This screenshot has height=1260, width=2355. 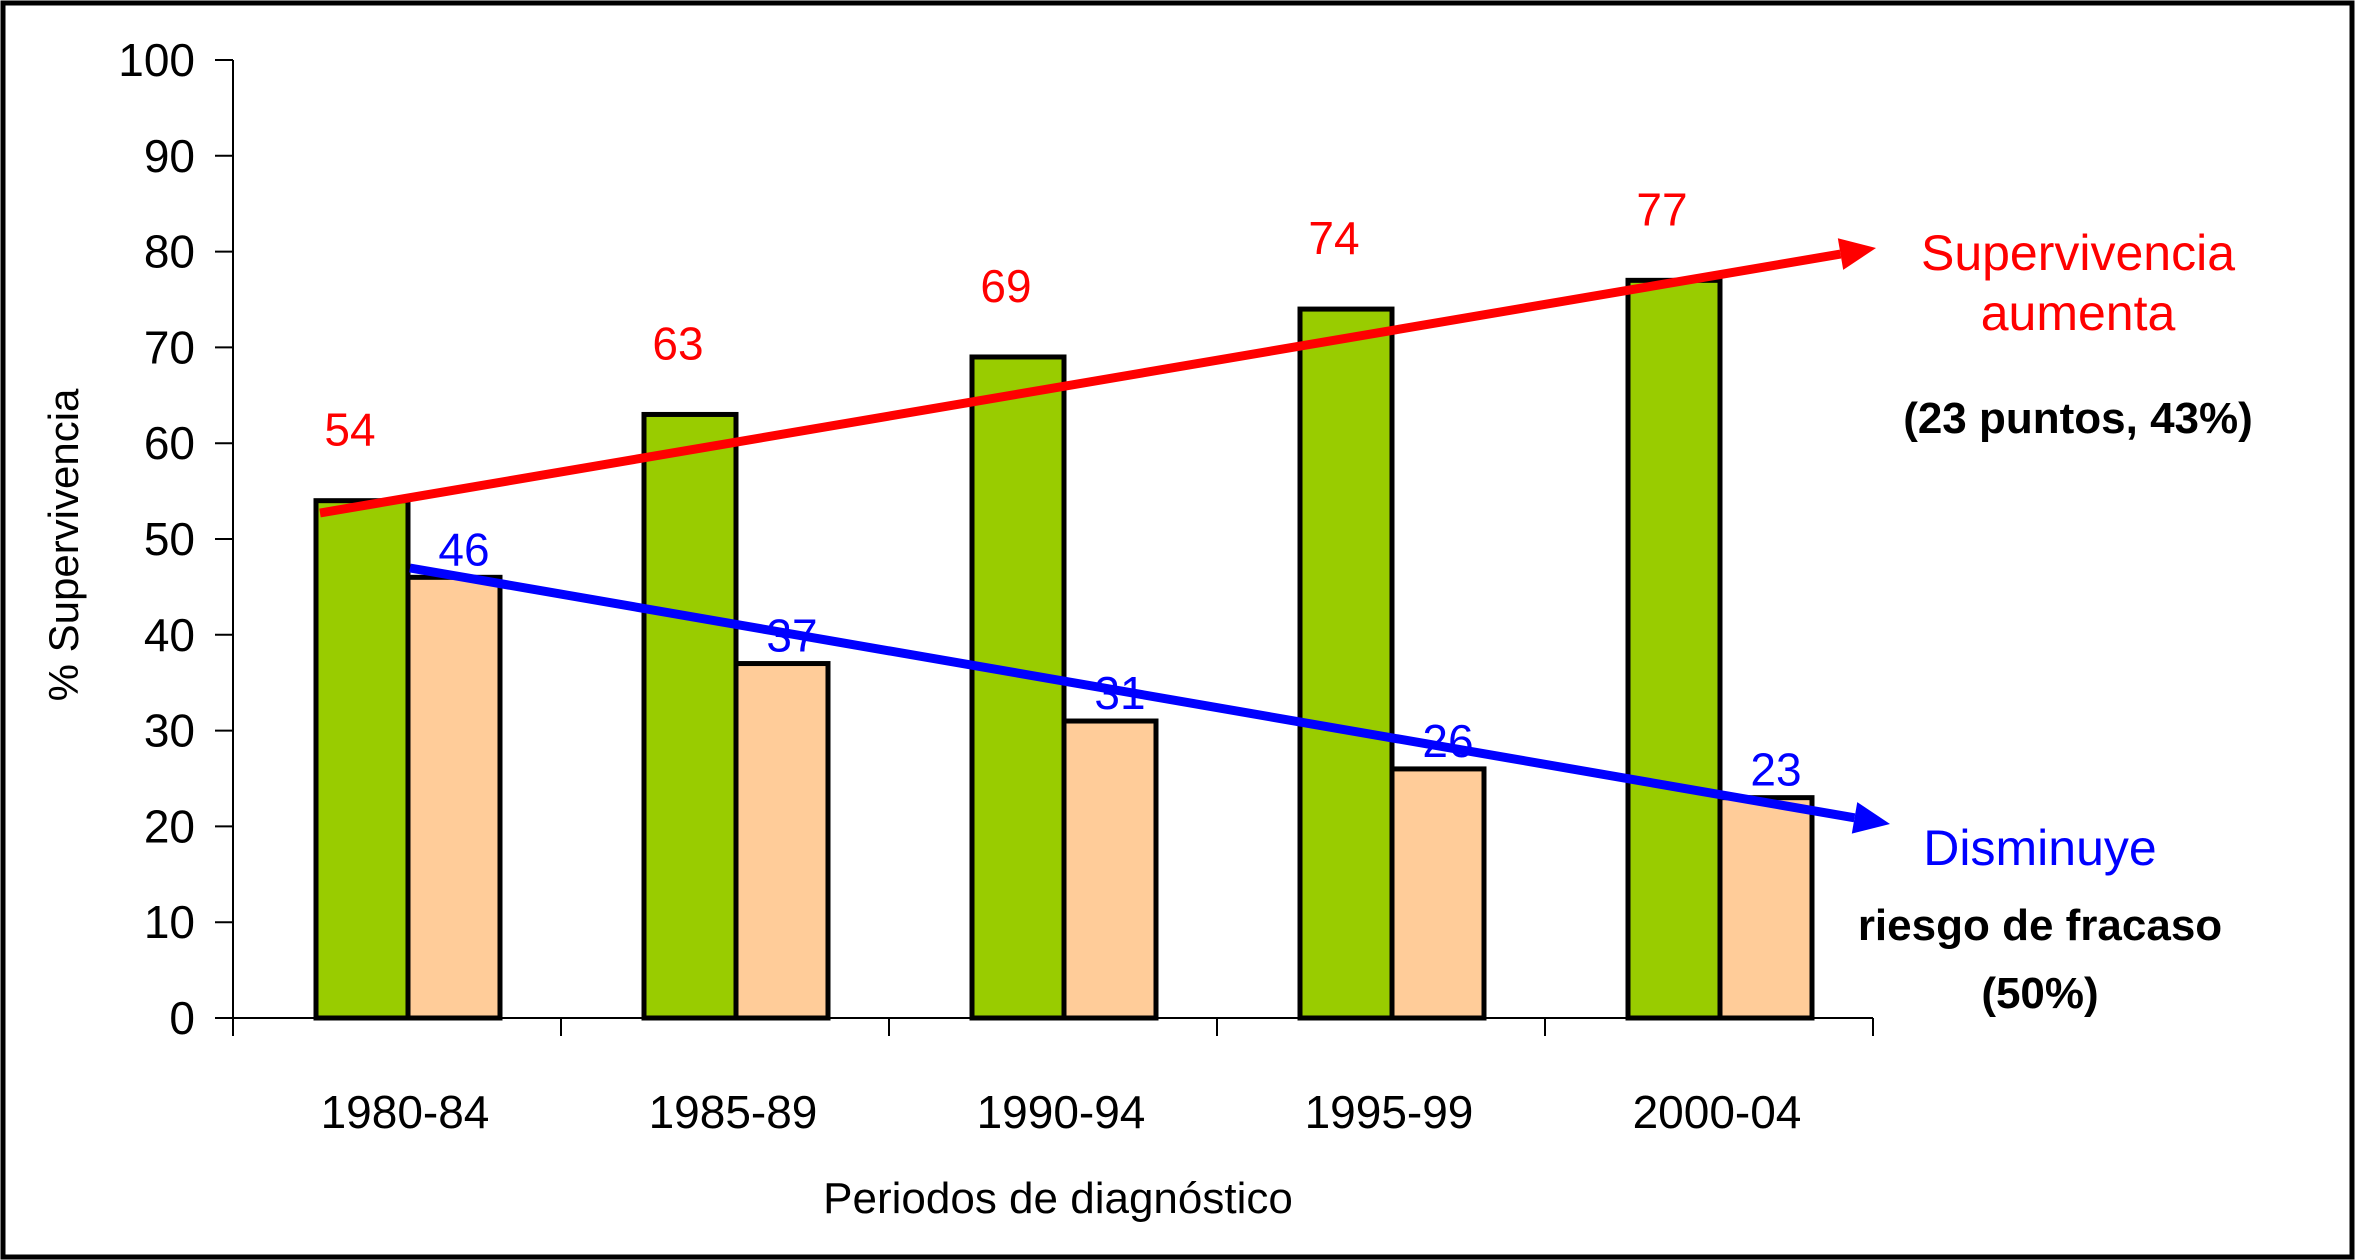 I want to click on annotation-down-line1: Disminuye, so click(x=2039, y=848).